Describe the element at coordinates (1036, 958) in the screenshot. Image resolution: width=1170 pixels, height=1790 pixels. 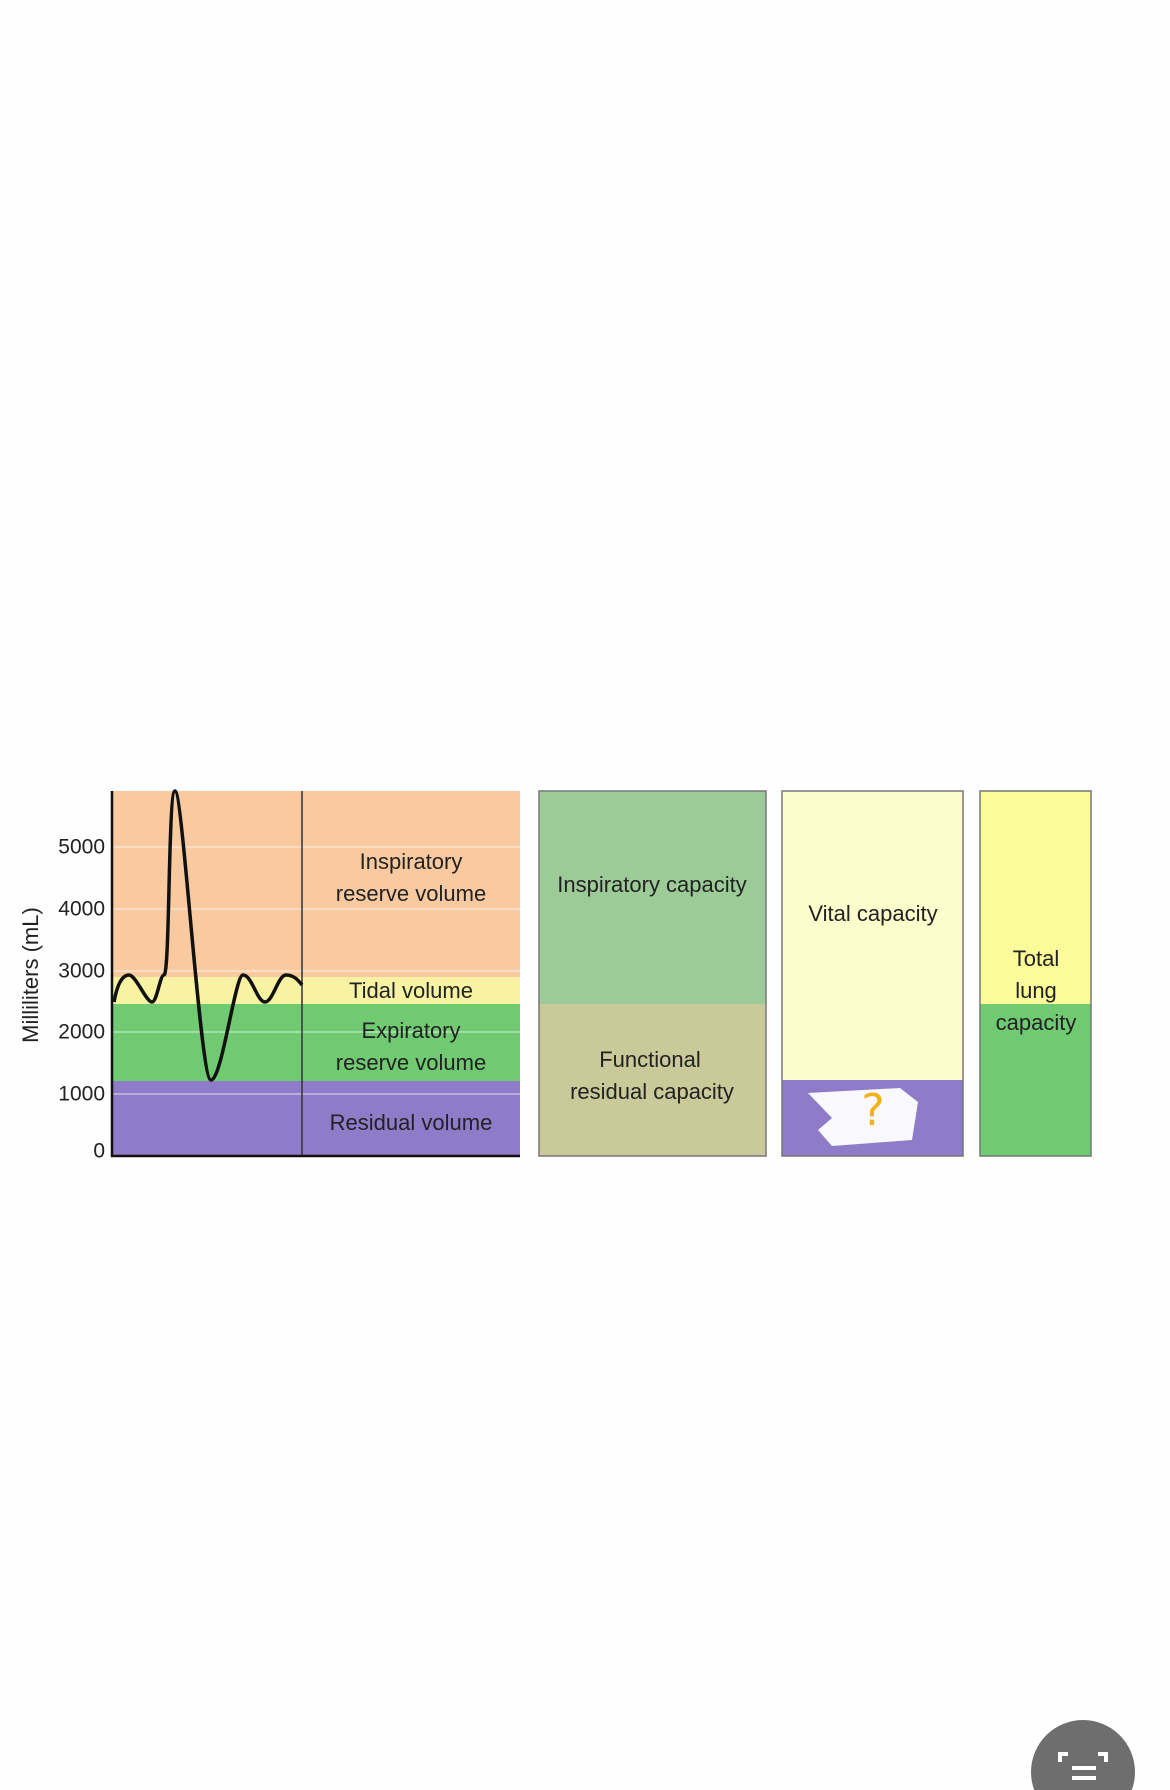
I see `label: Total` at that location.